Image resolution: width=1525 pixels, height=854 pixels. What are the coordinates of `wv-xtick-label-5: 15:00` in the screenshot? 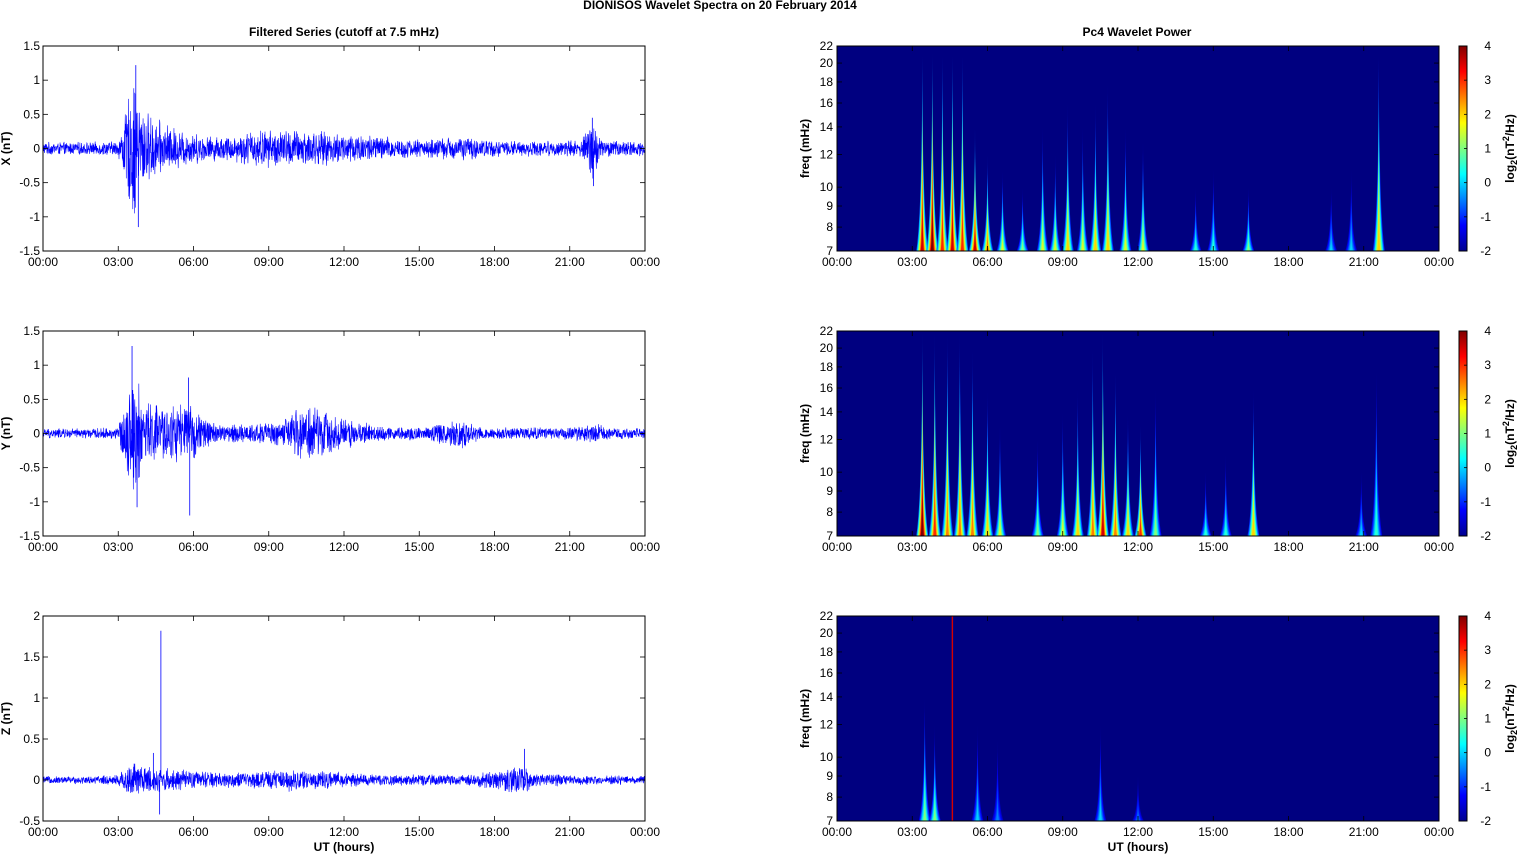 It's located at (1213, 547).